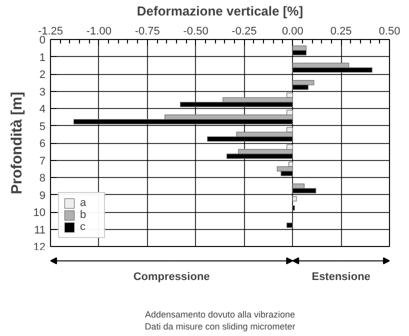  What do you see at coordinates (42, 196) in the screenshot?
I see `y-tick-label: 9` at bounding box center [42, 196].